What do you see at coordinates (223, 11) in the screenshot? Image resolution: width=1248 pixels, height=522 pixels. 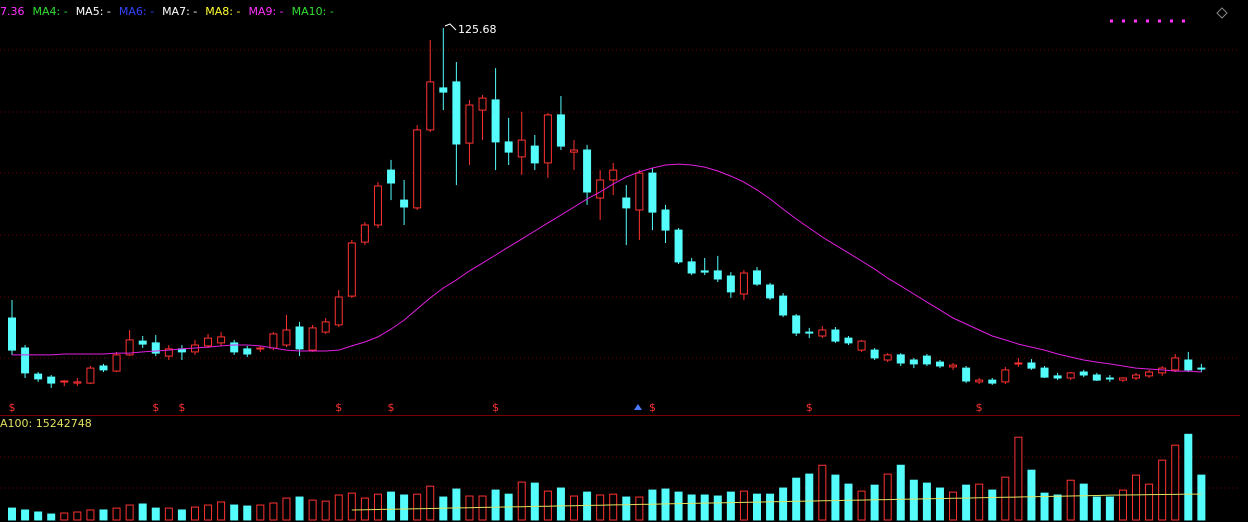 I see `legend-item: MA8: -` at bounding box center [223, 11].